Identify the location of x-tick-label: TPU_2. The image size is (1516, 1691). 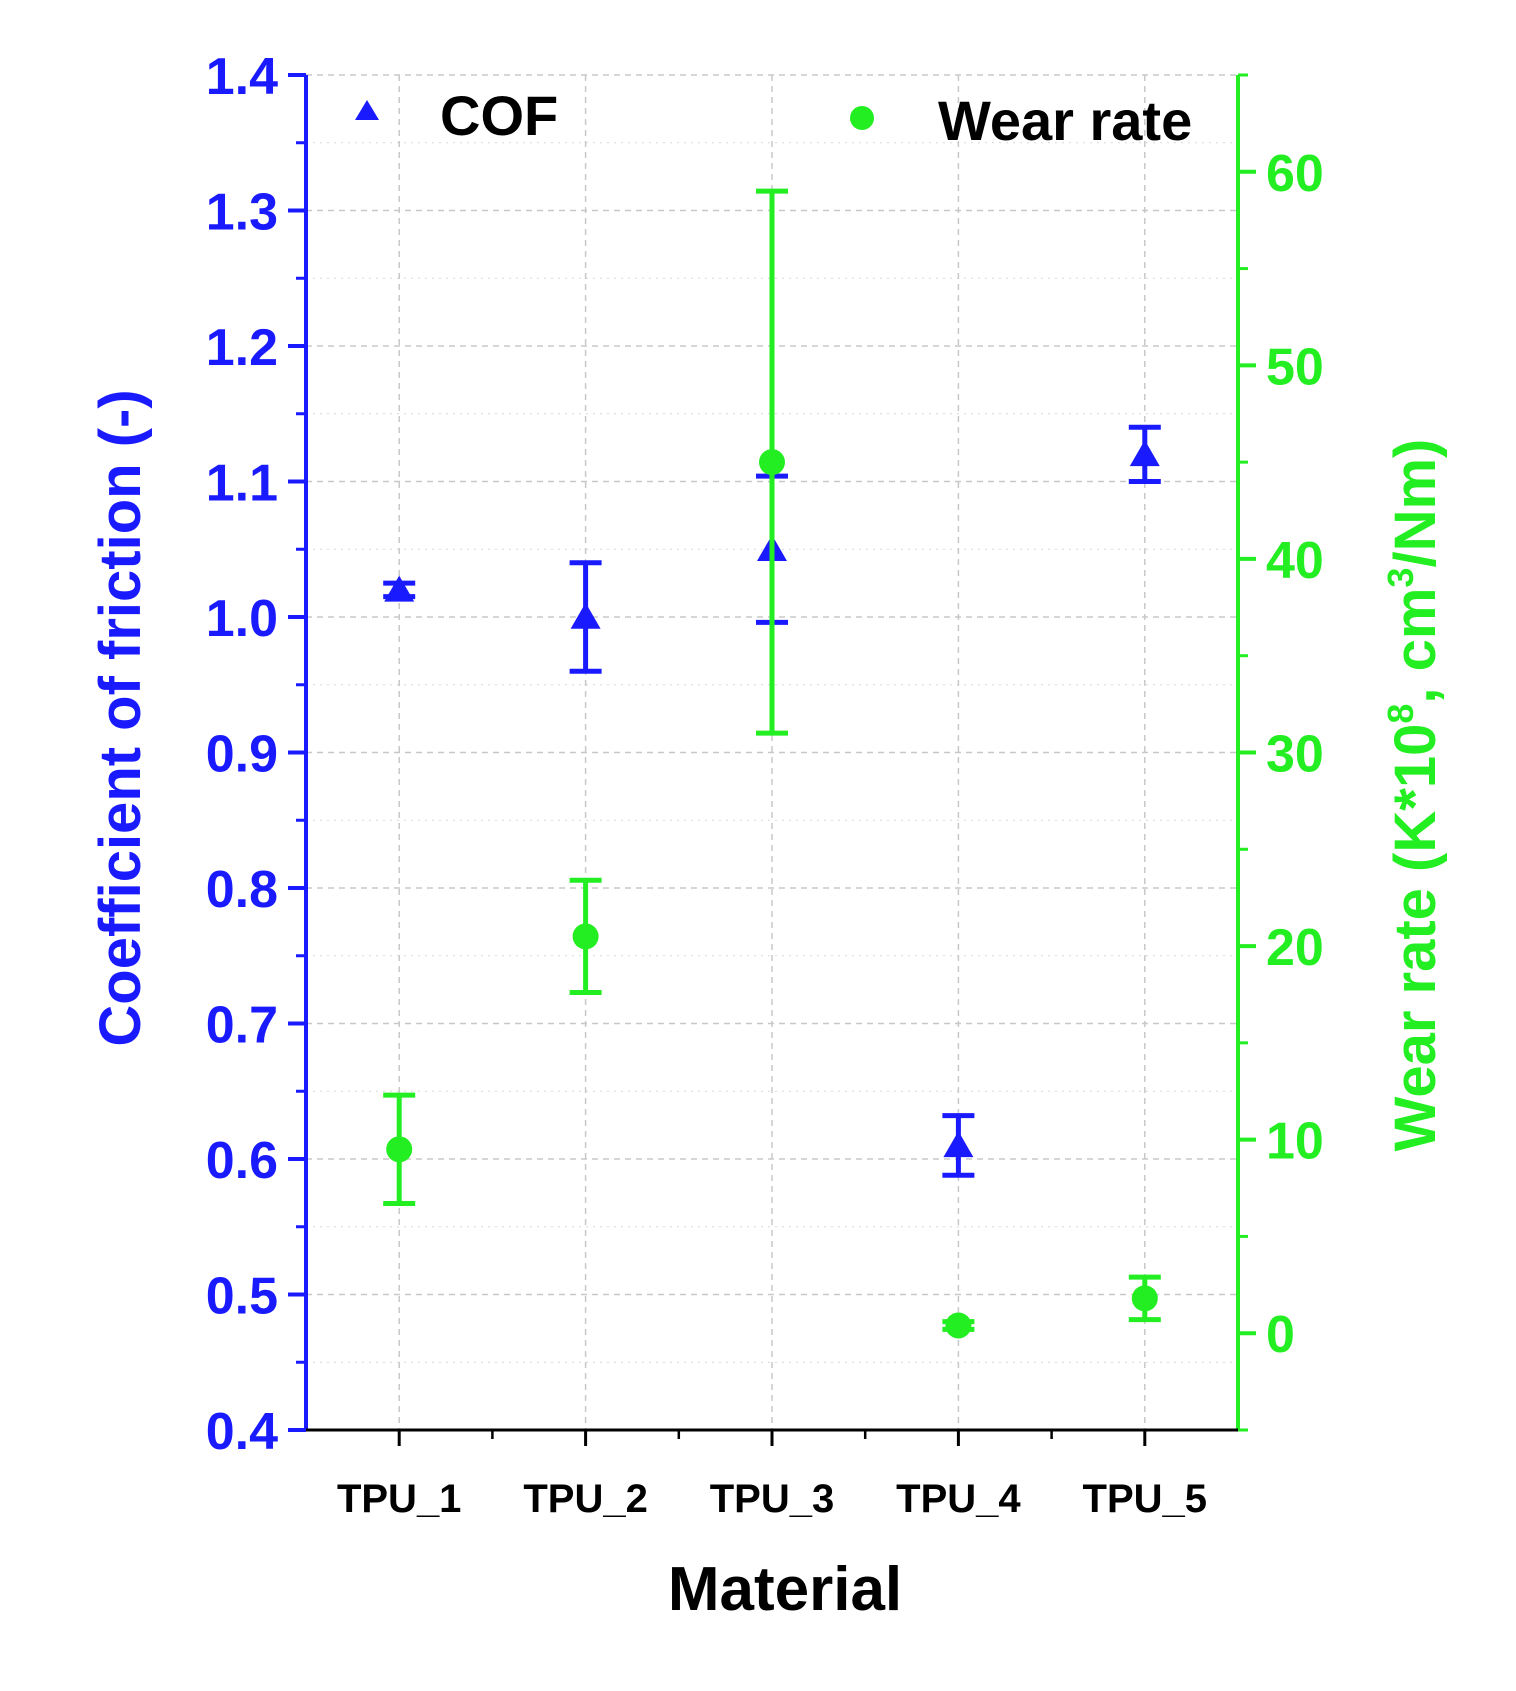
(585, 1499).